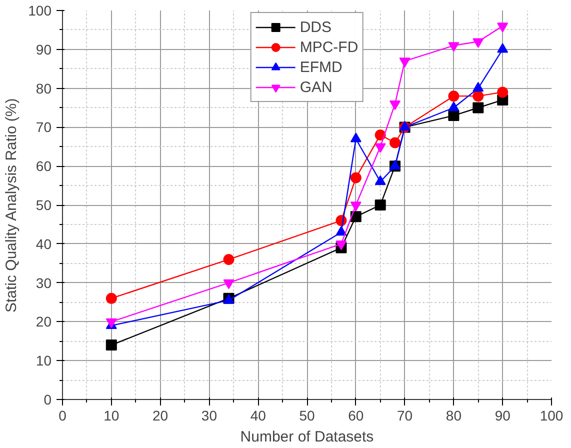 The width and height of the screenshot is (571, 448). Describe the element at coordinates (44, 205) in the screenshot. I see `y-tick-label: 50` at that location.